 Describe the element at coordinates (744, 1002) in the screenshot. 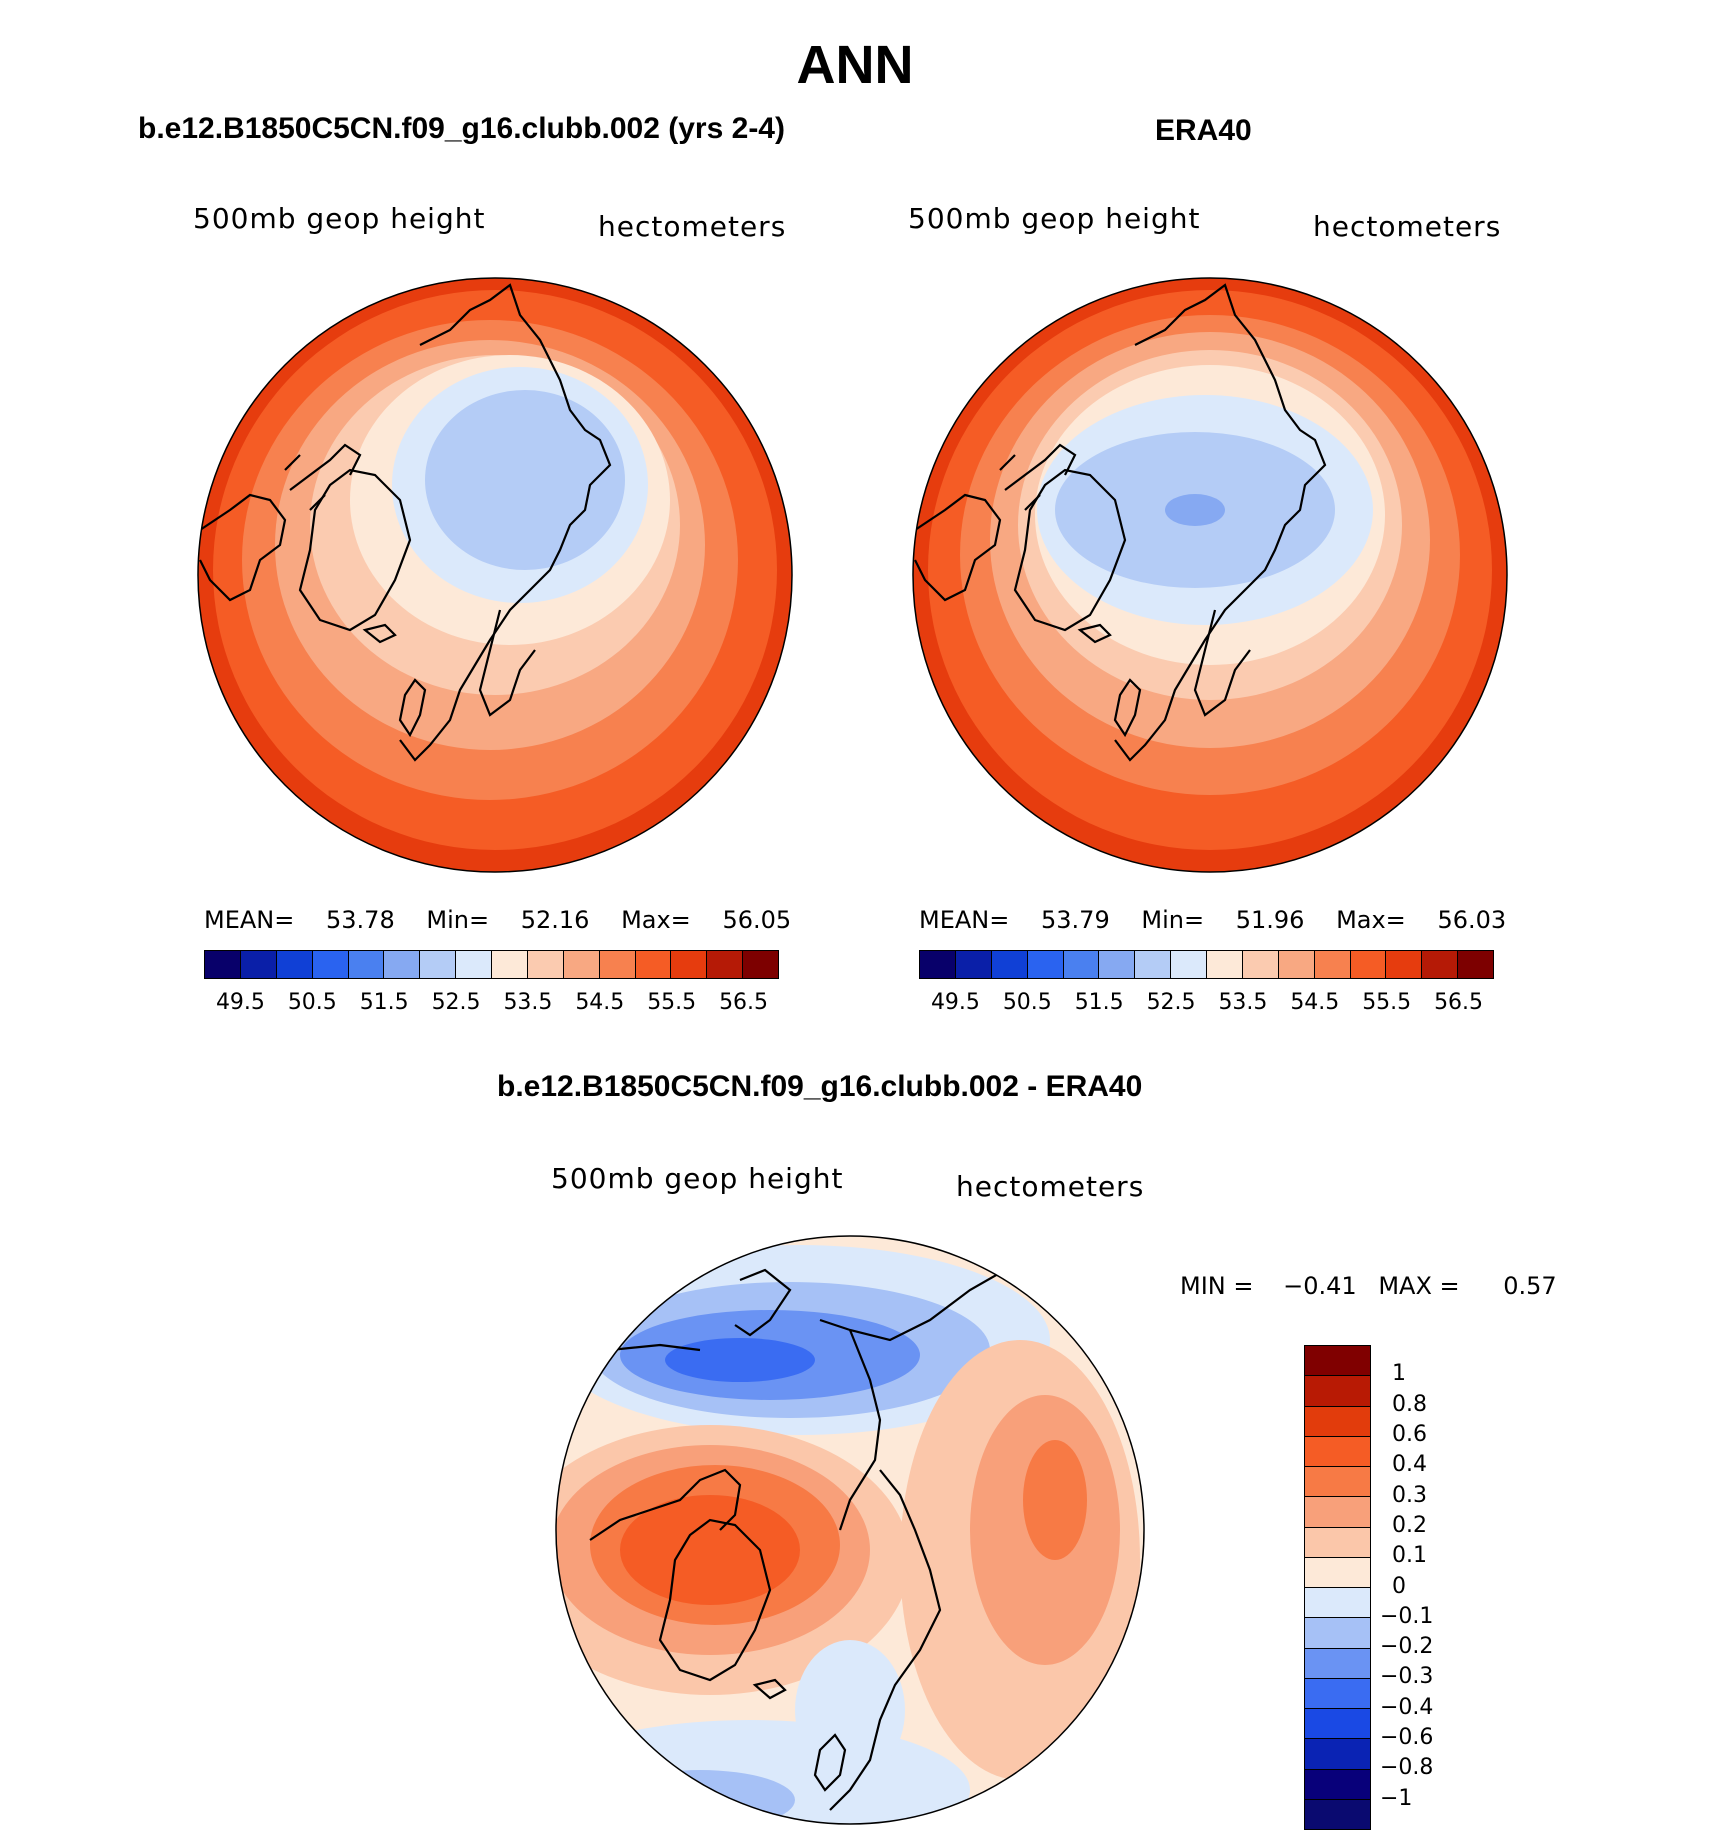

I see `colorbar-tick-label: 56.5` at that location.